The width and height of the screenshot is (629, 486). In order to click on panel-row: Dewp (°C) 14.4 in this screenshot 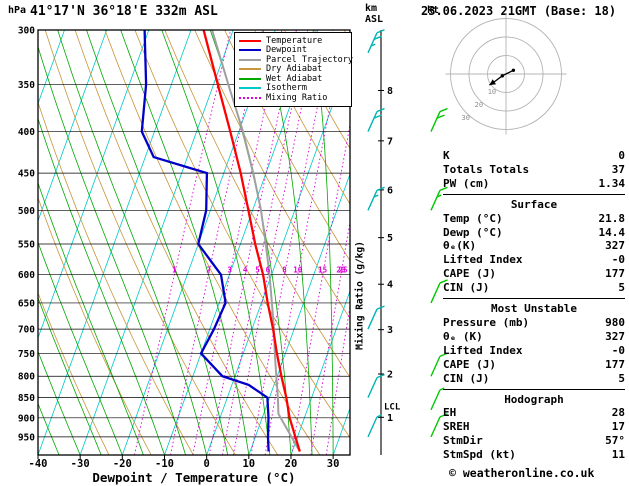, I will do `click(534, 232)`.